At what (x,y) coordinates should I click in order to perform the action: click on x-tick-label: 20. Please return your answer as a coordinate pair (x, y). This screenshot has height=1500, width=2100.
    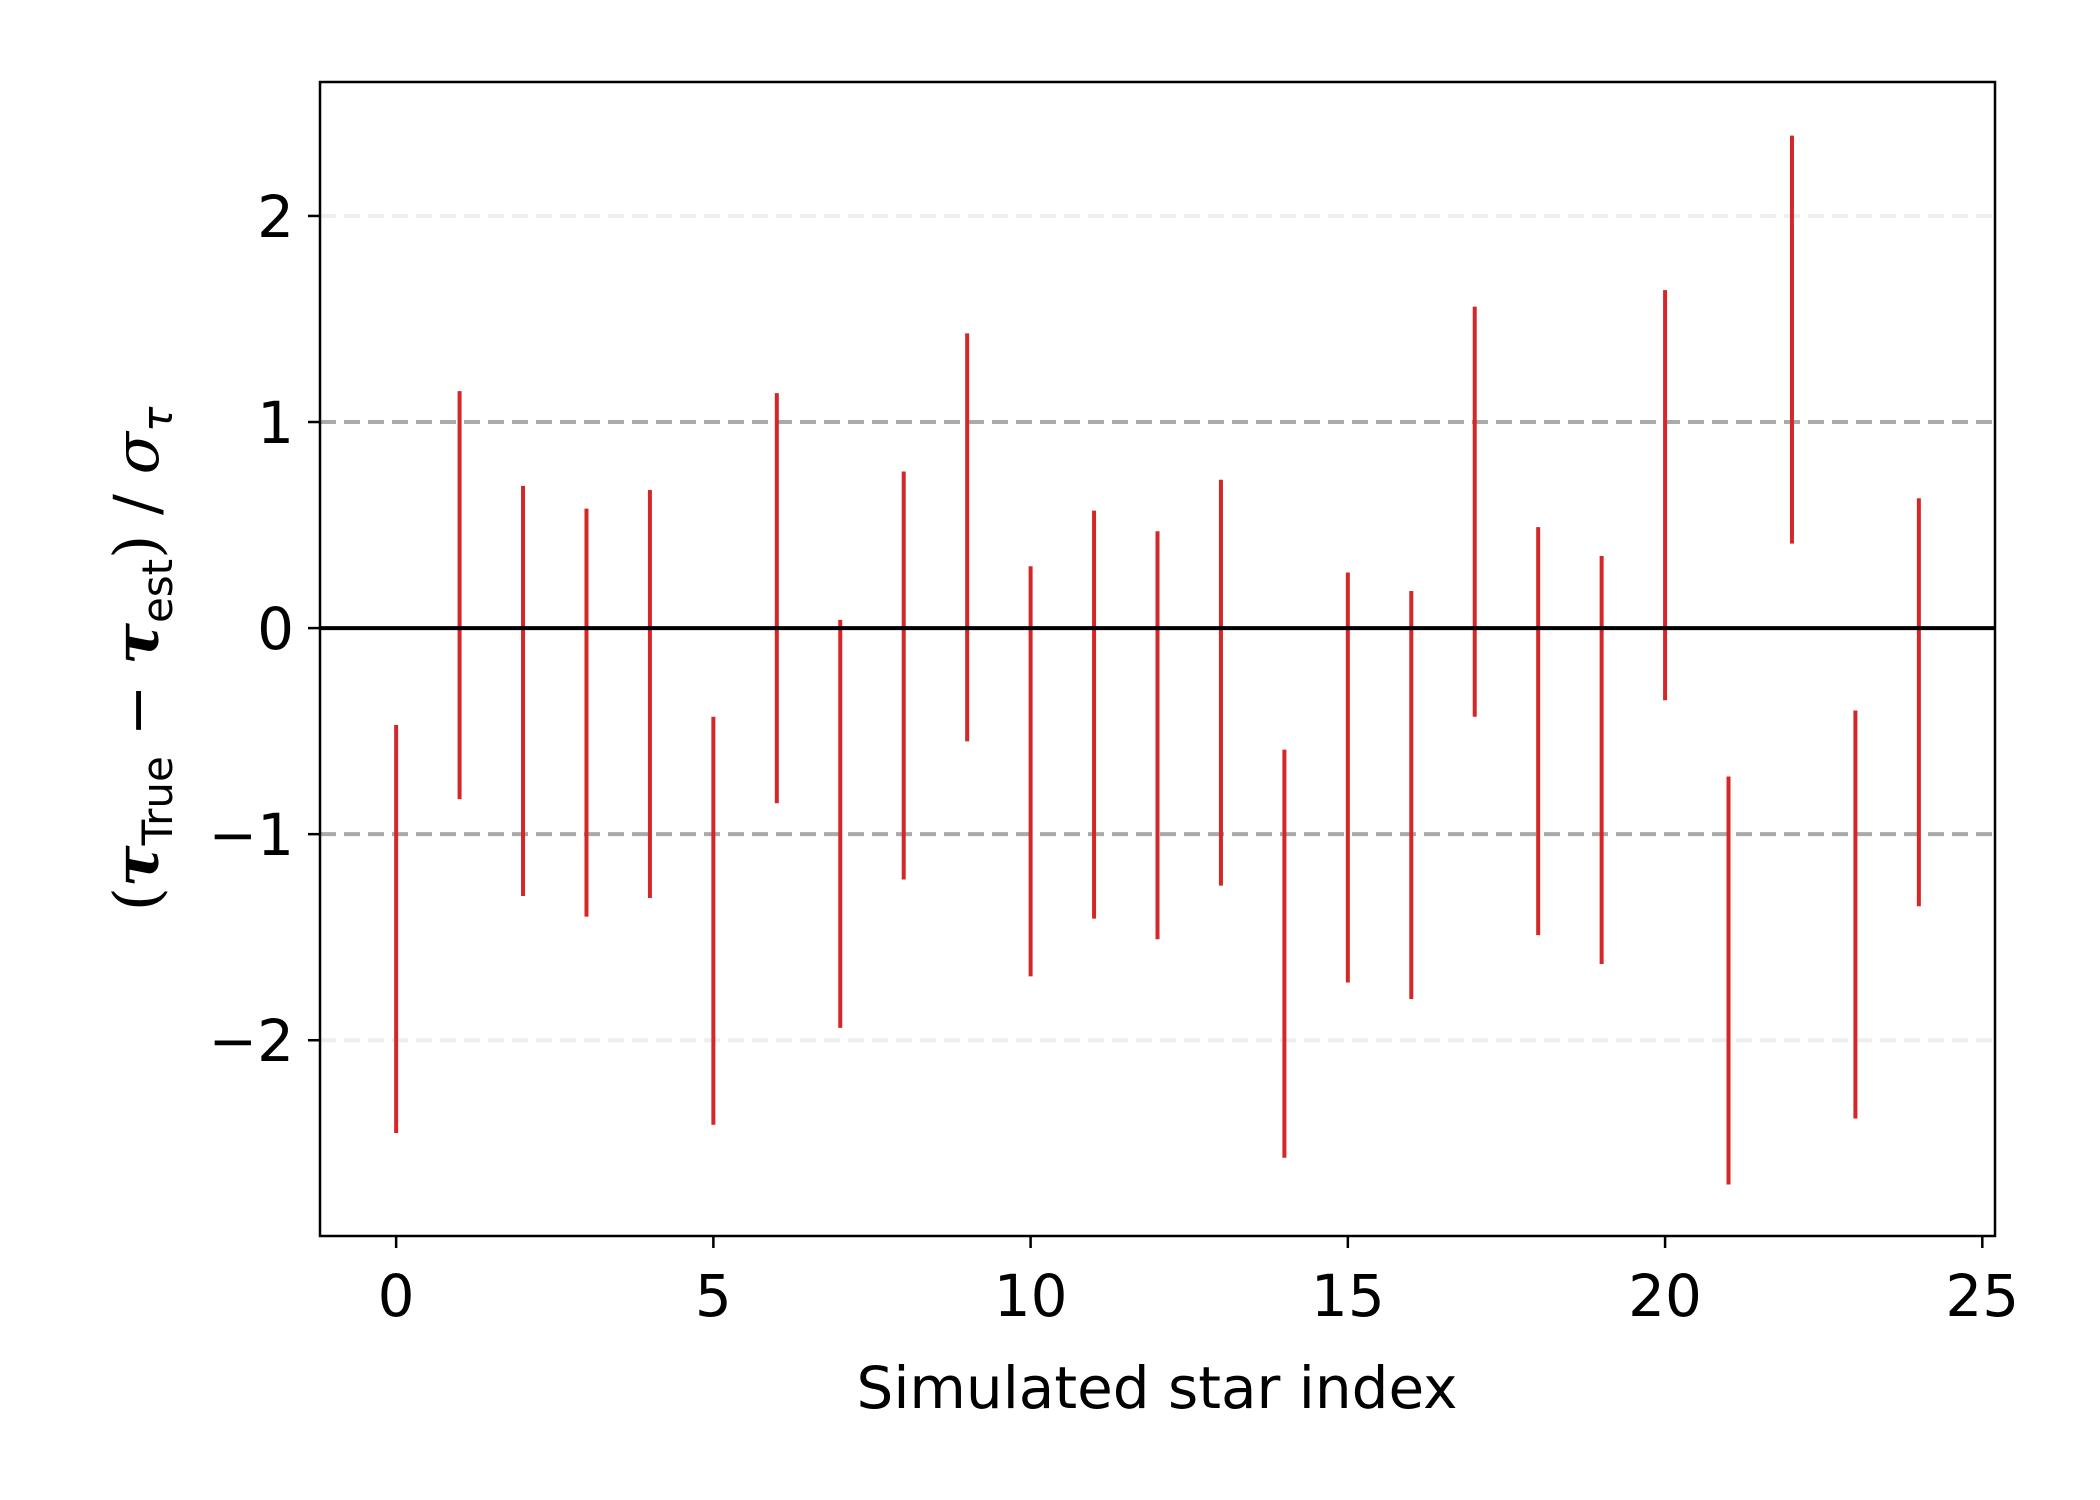
    Looking at the image, I should click on (1665, 1296).